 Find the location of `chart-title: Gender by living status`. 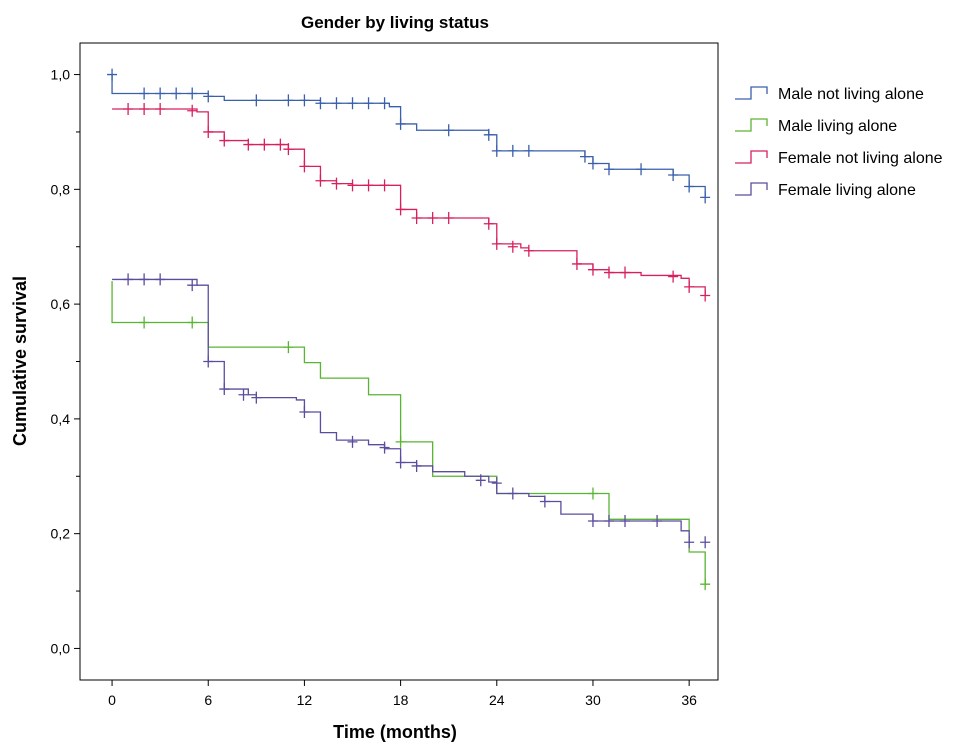

chart-title: Gender by living status is located at coordinates (395, 22).